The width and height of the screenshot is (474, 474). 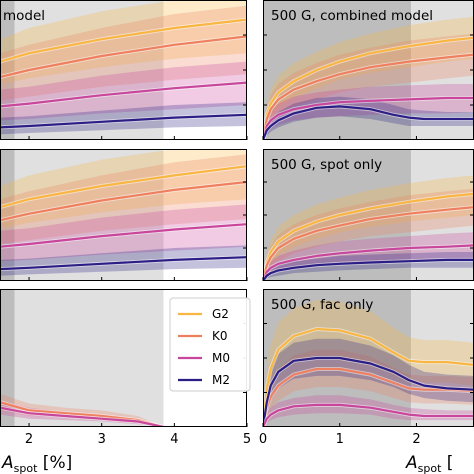 I want to click on legend-label-M2: M2, so click(x=221, y=380).